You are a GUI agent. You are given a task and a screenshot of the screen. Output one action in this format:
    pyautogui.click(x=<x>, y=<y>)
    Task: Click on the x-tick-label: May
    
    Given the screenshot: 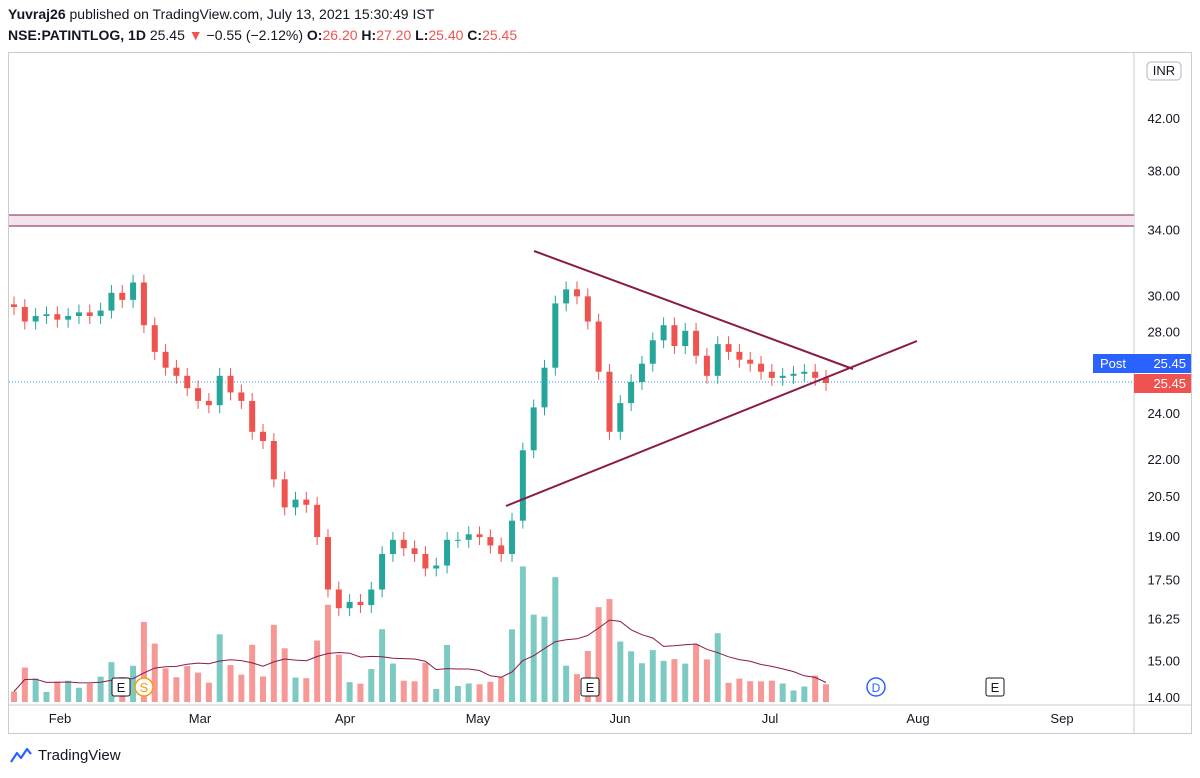 What is the action you would take?
    pyautogui.click(x=478, y=718)
    